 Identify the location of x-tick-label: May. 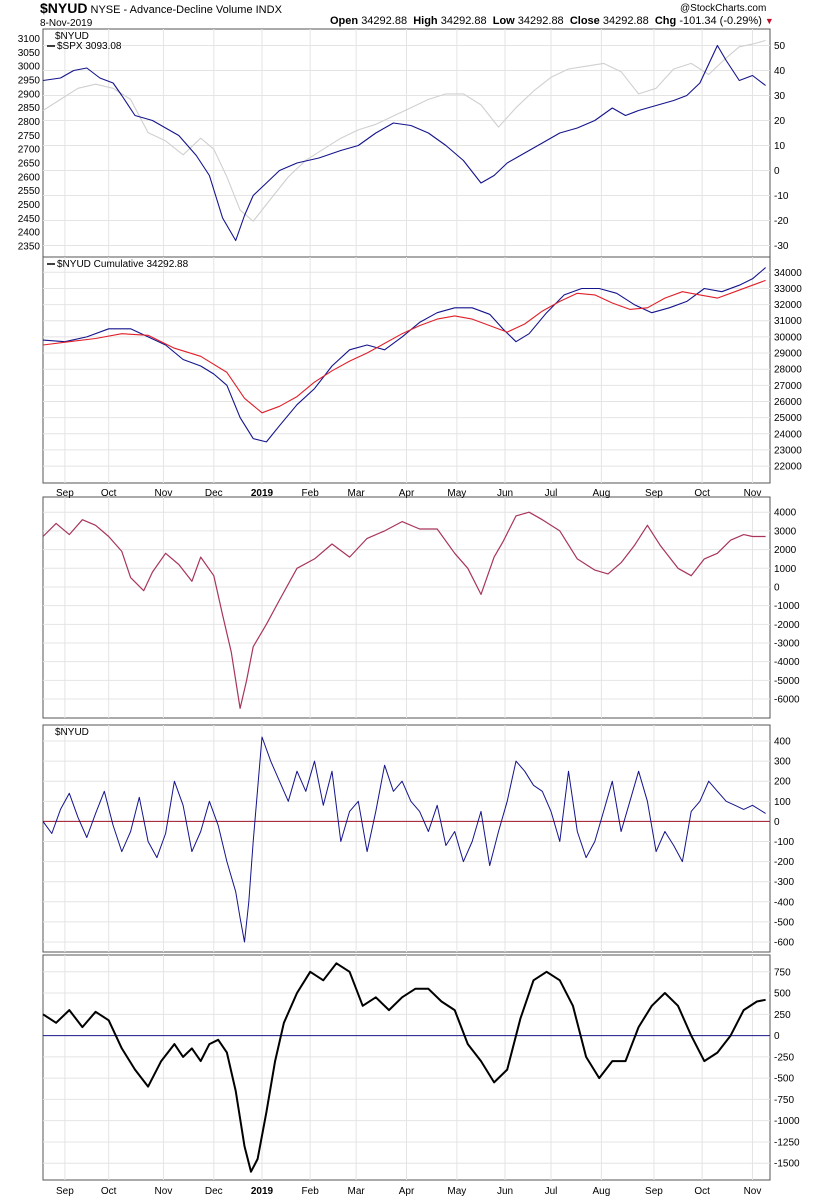
(456, 493).